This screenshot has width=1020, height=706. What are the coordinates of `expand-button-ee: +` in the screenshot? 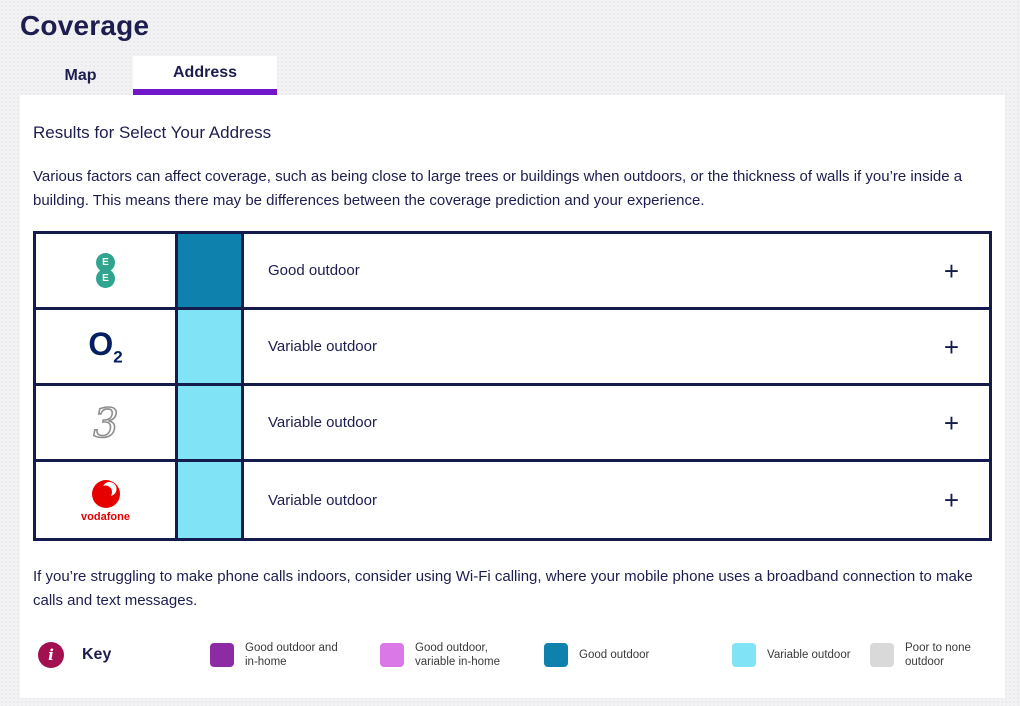 It's located at (951, 270).